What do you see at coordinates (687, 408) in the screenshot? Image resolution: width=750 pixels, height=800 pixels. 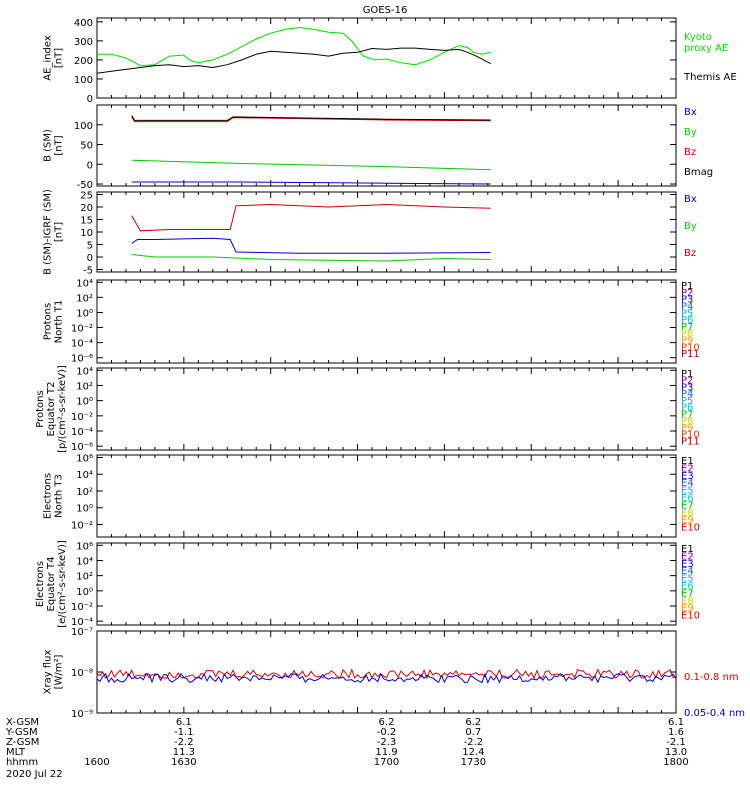 I see `legend-p6: P6` at bounding box center [687, 408].